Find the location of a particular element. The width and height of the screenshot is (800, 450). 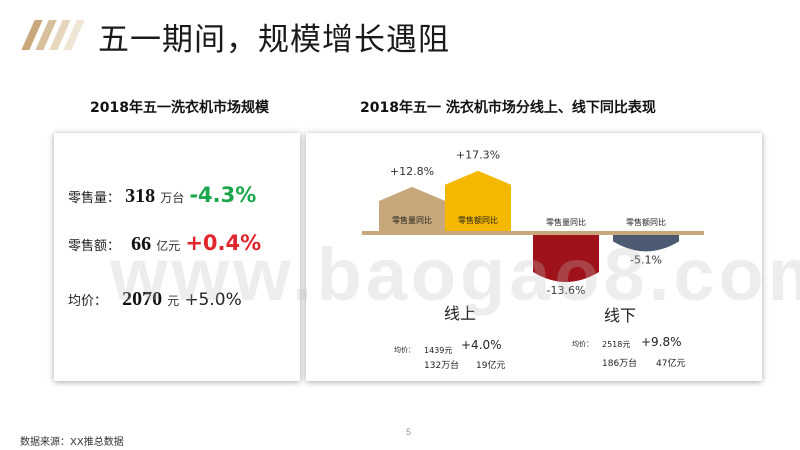

metric-price: 均价： 2070 元 +5.0% is located at coordinates (155, 299).